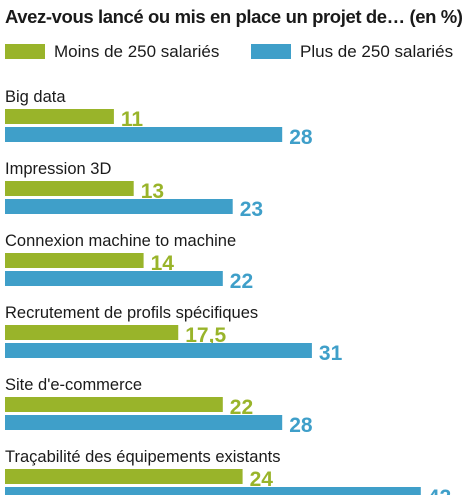 The height and width of the screenshot is (495, 474). I want to click on category-label-site-d-e-commerce: Site d'e-commerce, so click(73, 385).